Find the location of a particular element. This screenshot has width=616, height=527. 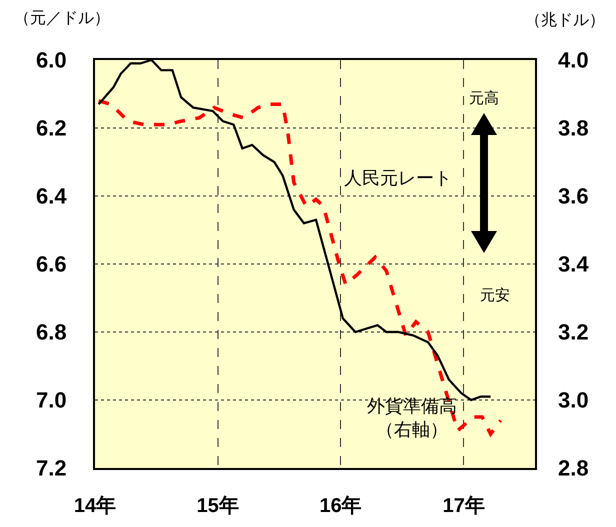

y-tick-label: 6.8 is located at coordinates (51, 332).